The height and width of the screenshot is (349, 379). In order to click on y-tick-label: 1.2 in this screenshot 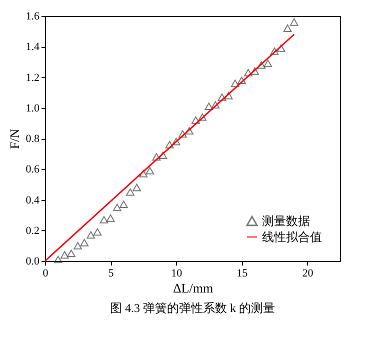, I will do `click(33, 78)`.